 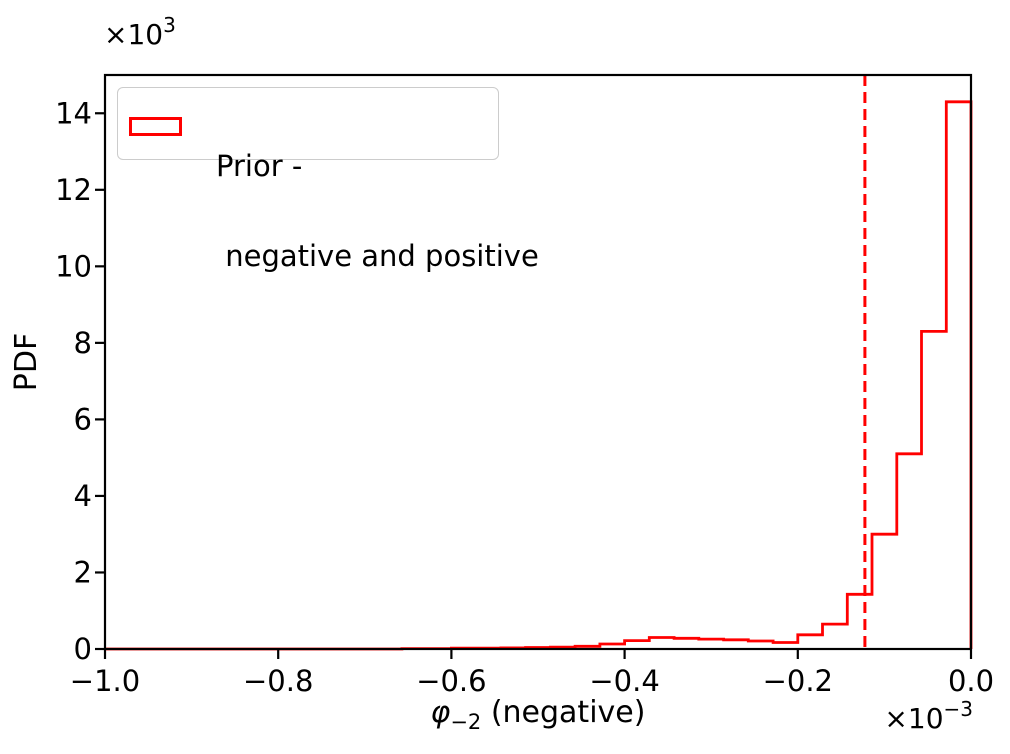 What do you see at coordinates (83, 419) in the screenshot?
I see `y-tick-label: 6` at bounding box center [83, 419].